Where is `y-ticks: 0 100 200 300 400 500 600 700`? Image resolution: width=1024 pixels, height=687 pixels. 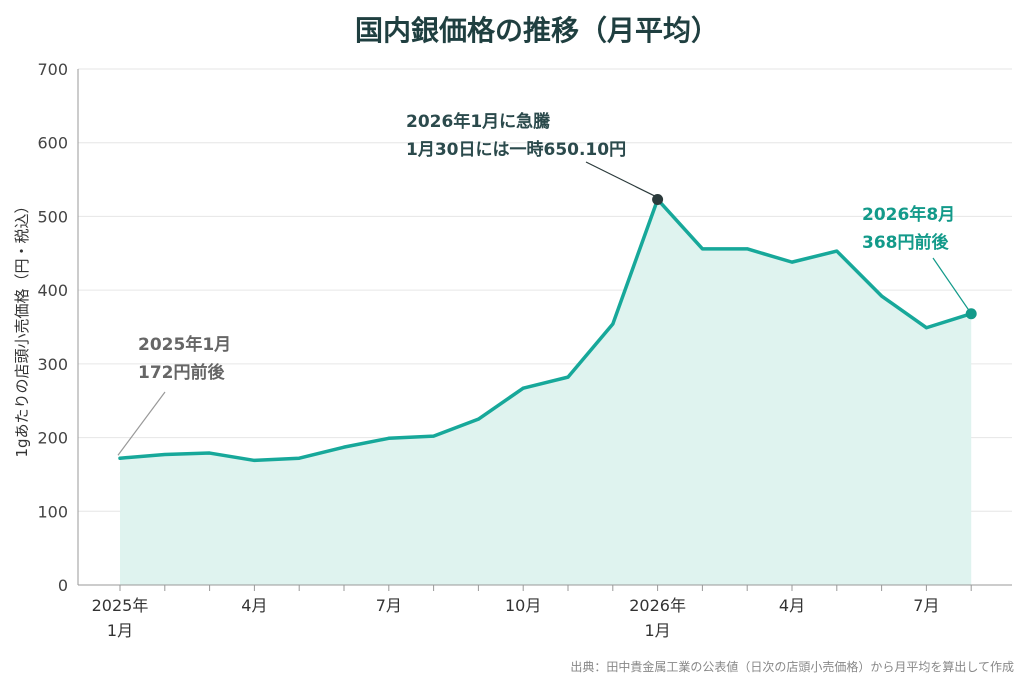 y-ticks: 0 100 200 300 400 500 600 700 is located at coordinates (52, 327).